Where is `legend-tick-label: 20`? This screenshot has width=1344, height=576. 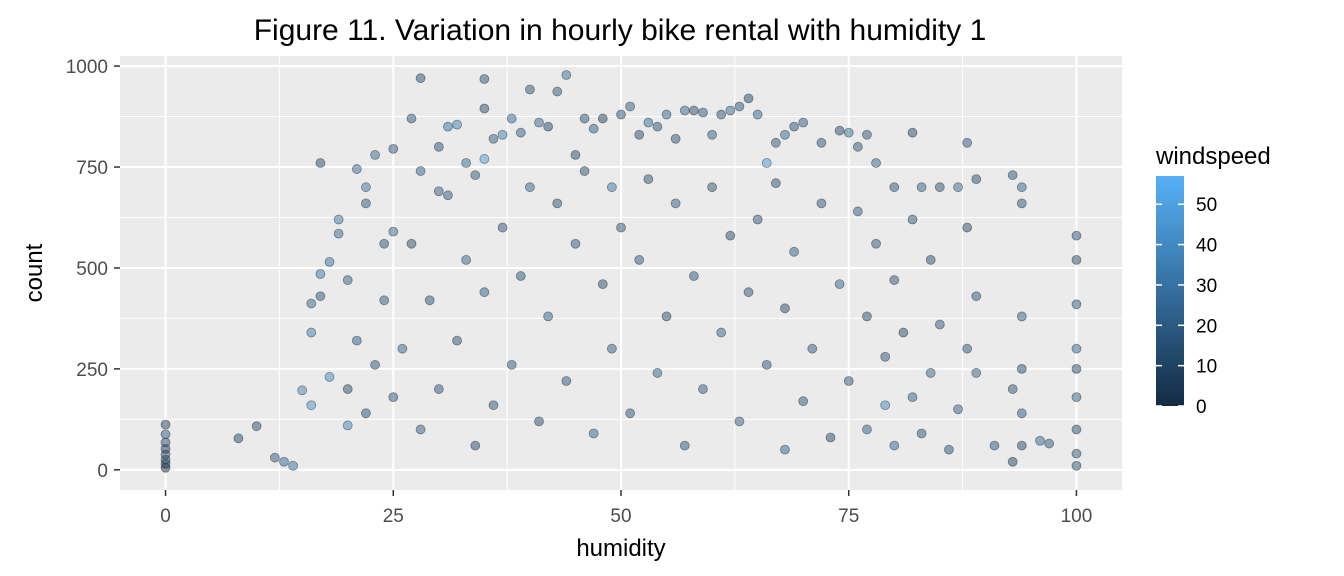 legend-tick-label: 20 is located at coordinates (1206, 326).